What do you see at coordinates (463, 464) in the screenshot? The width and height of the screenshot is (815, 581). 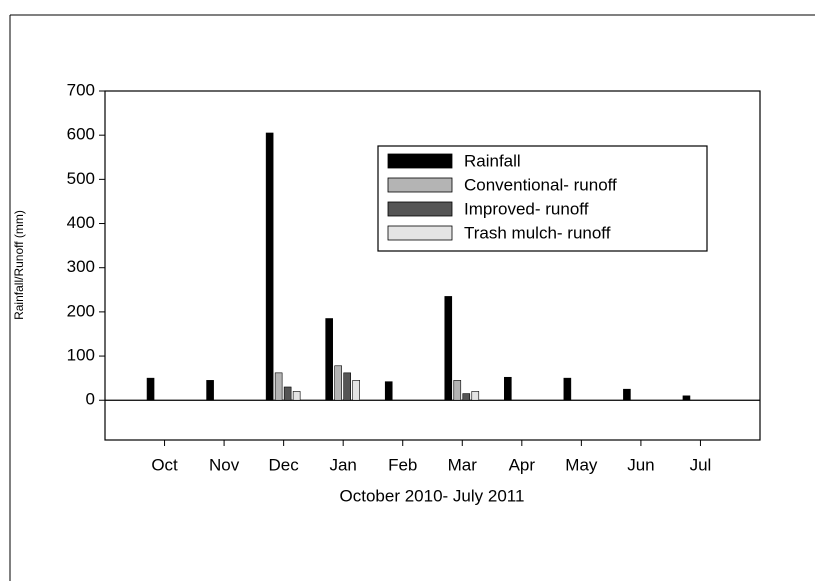 I see `x-tick-label: Mar` at bounding box center [463, 464].